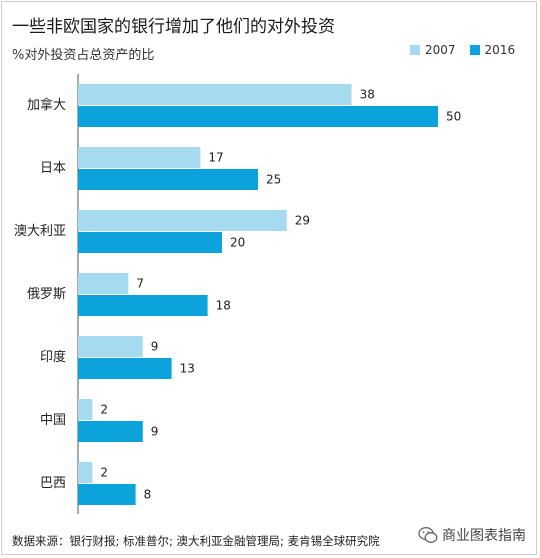 The height and width of the screenshot is (558, 540). Describe the element at coordinates (46, 105) in the screenshot. I see `category-label: 加拿大` at that location.